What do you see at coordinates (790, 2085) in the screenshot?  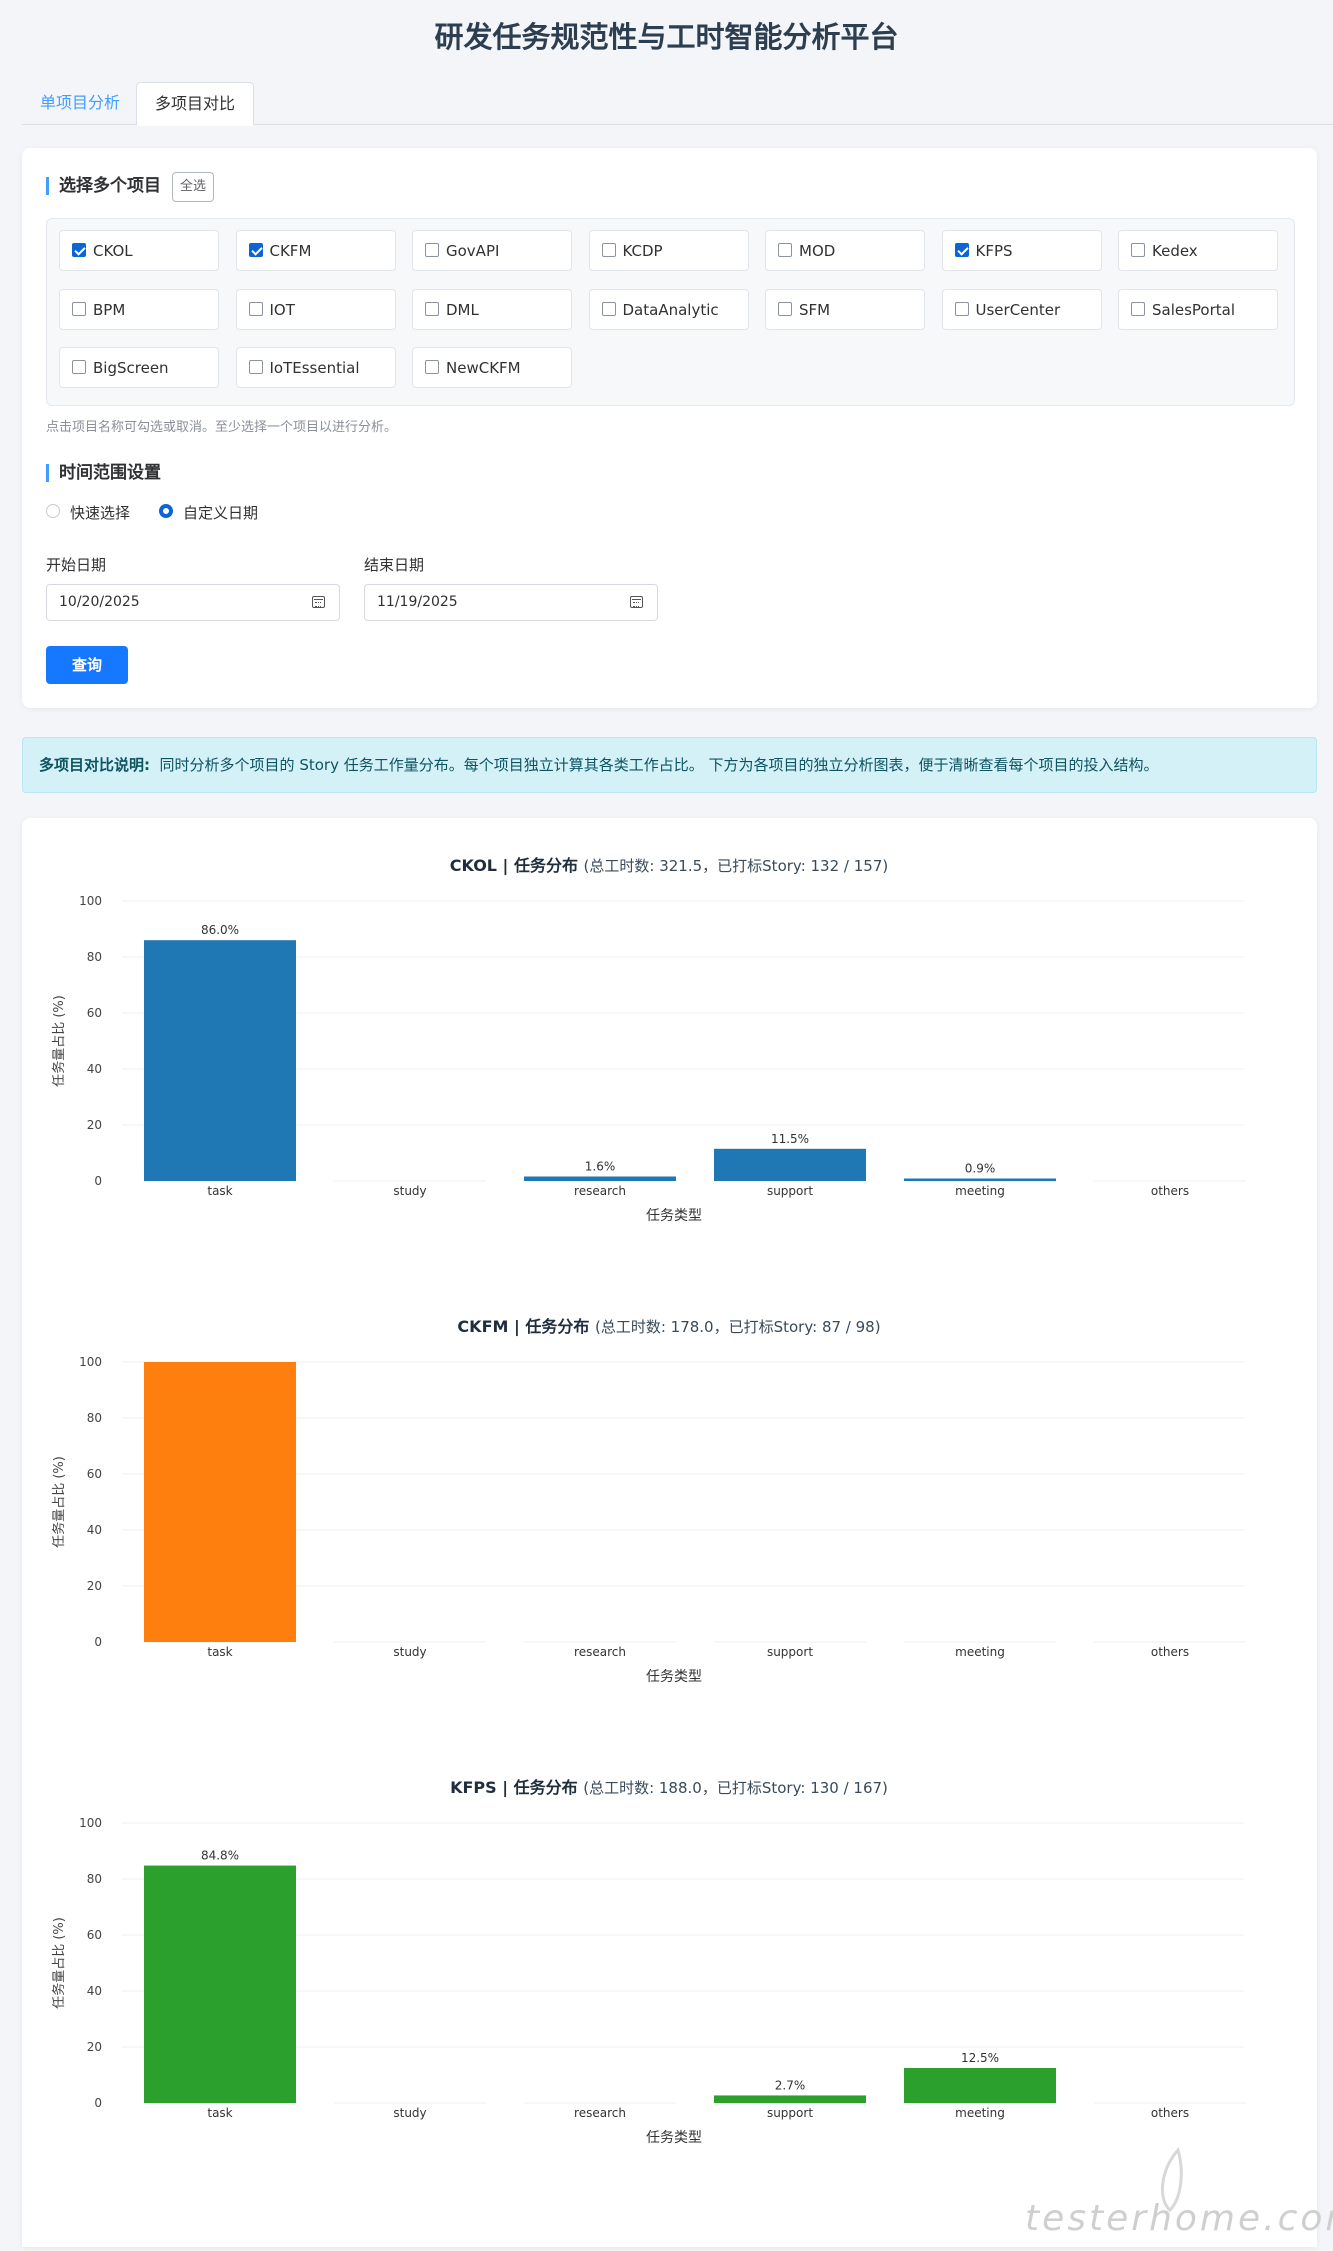 I see `data-label: 2.7%` at bounding box center [790, 2085].